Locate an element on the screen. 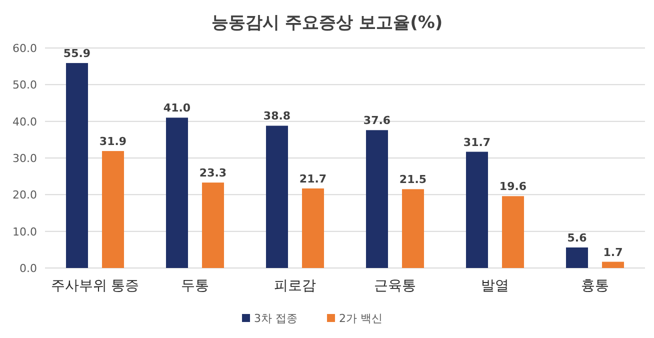  x-tick-label: 흉통 is located at coordinates (595, 286).